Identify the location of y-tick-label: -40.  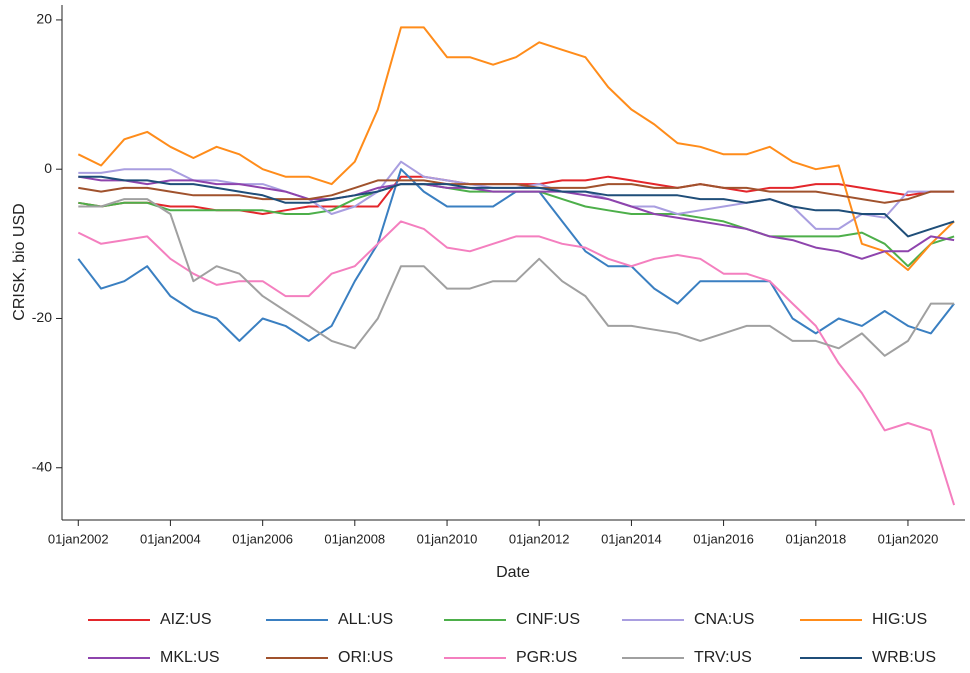
(42, 466).